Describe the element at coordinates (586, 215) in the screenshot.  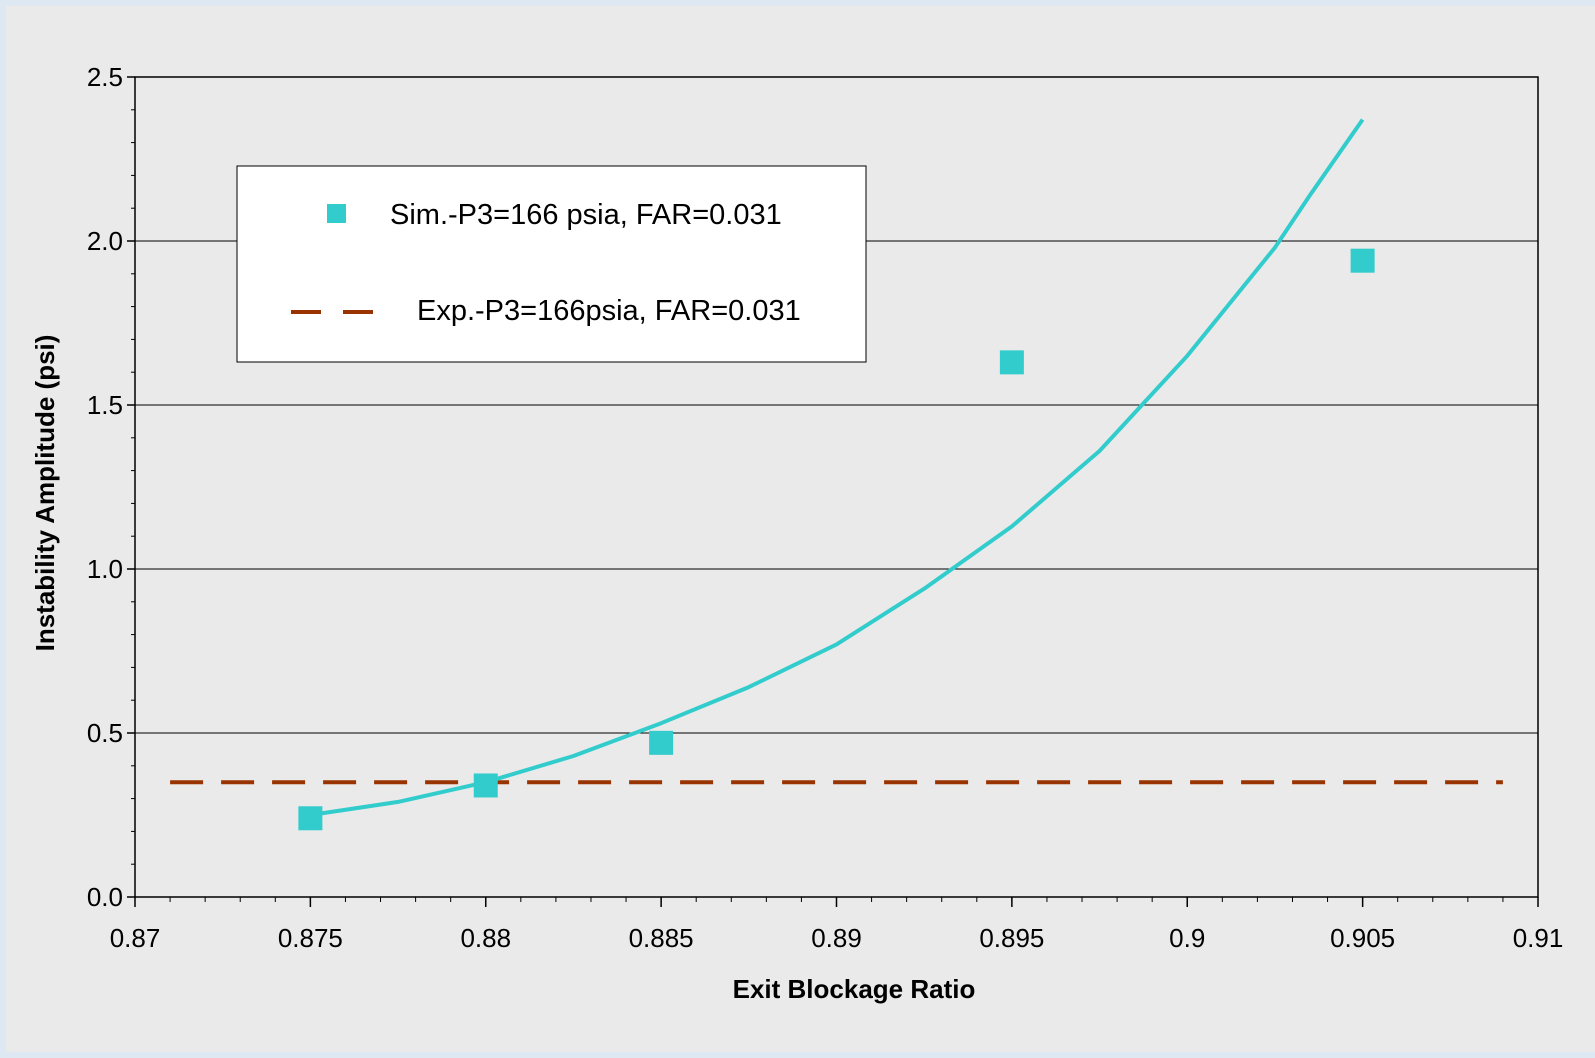
I see `legend-label-simulation: Sim.-P3=166 psia, FAR=0.031` at that location.